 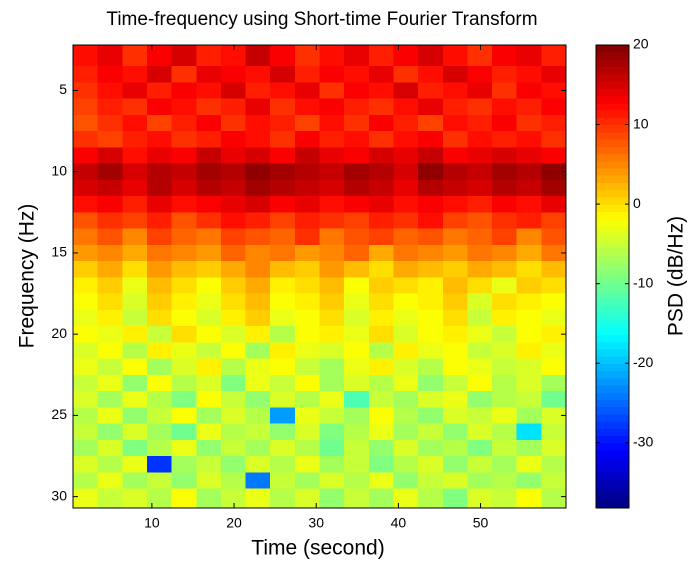 What do you see at coordinates (643, 282) in the screenshot?
I see `colorbar-tick-label: -10` at bounding box center [643, 282].